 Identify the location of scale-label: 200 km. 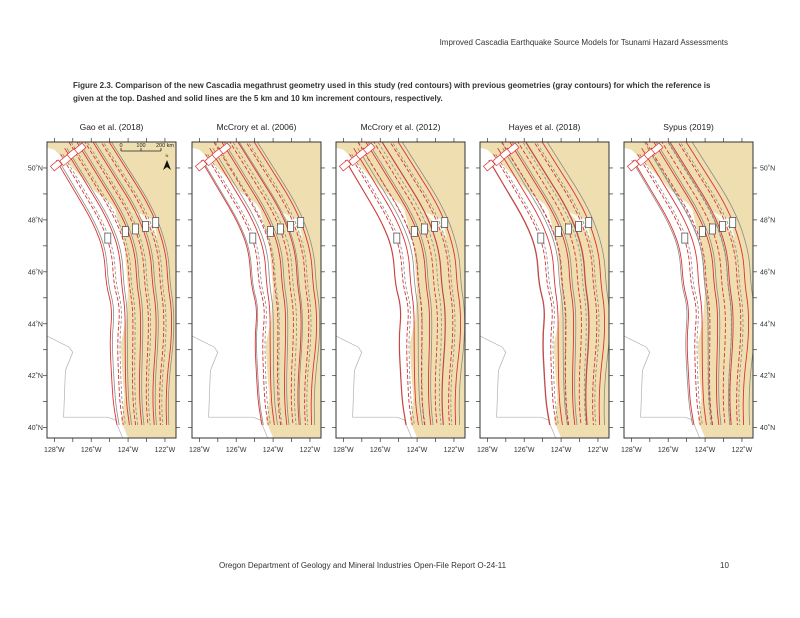
(165, 146).